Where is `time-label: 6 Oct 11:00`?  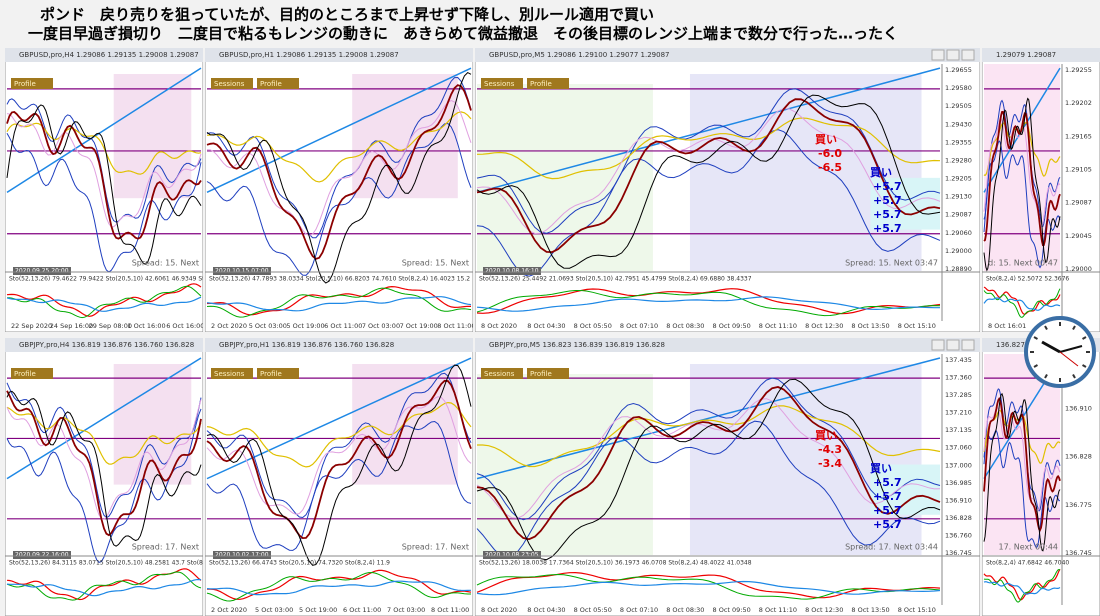
time-label: 6 Oct 11:00 is located at coordinates (343, 326).